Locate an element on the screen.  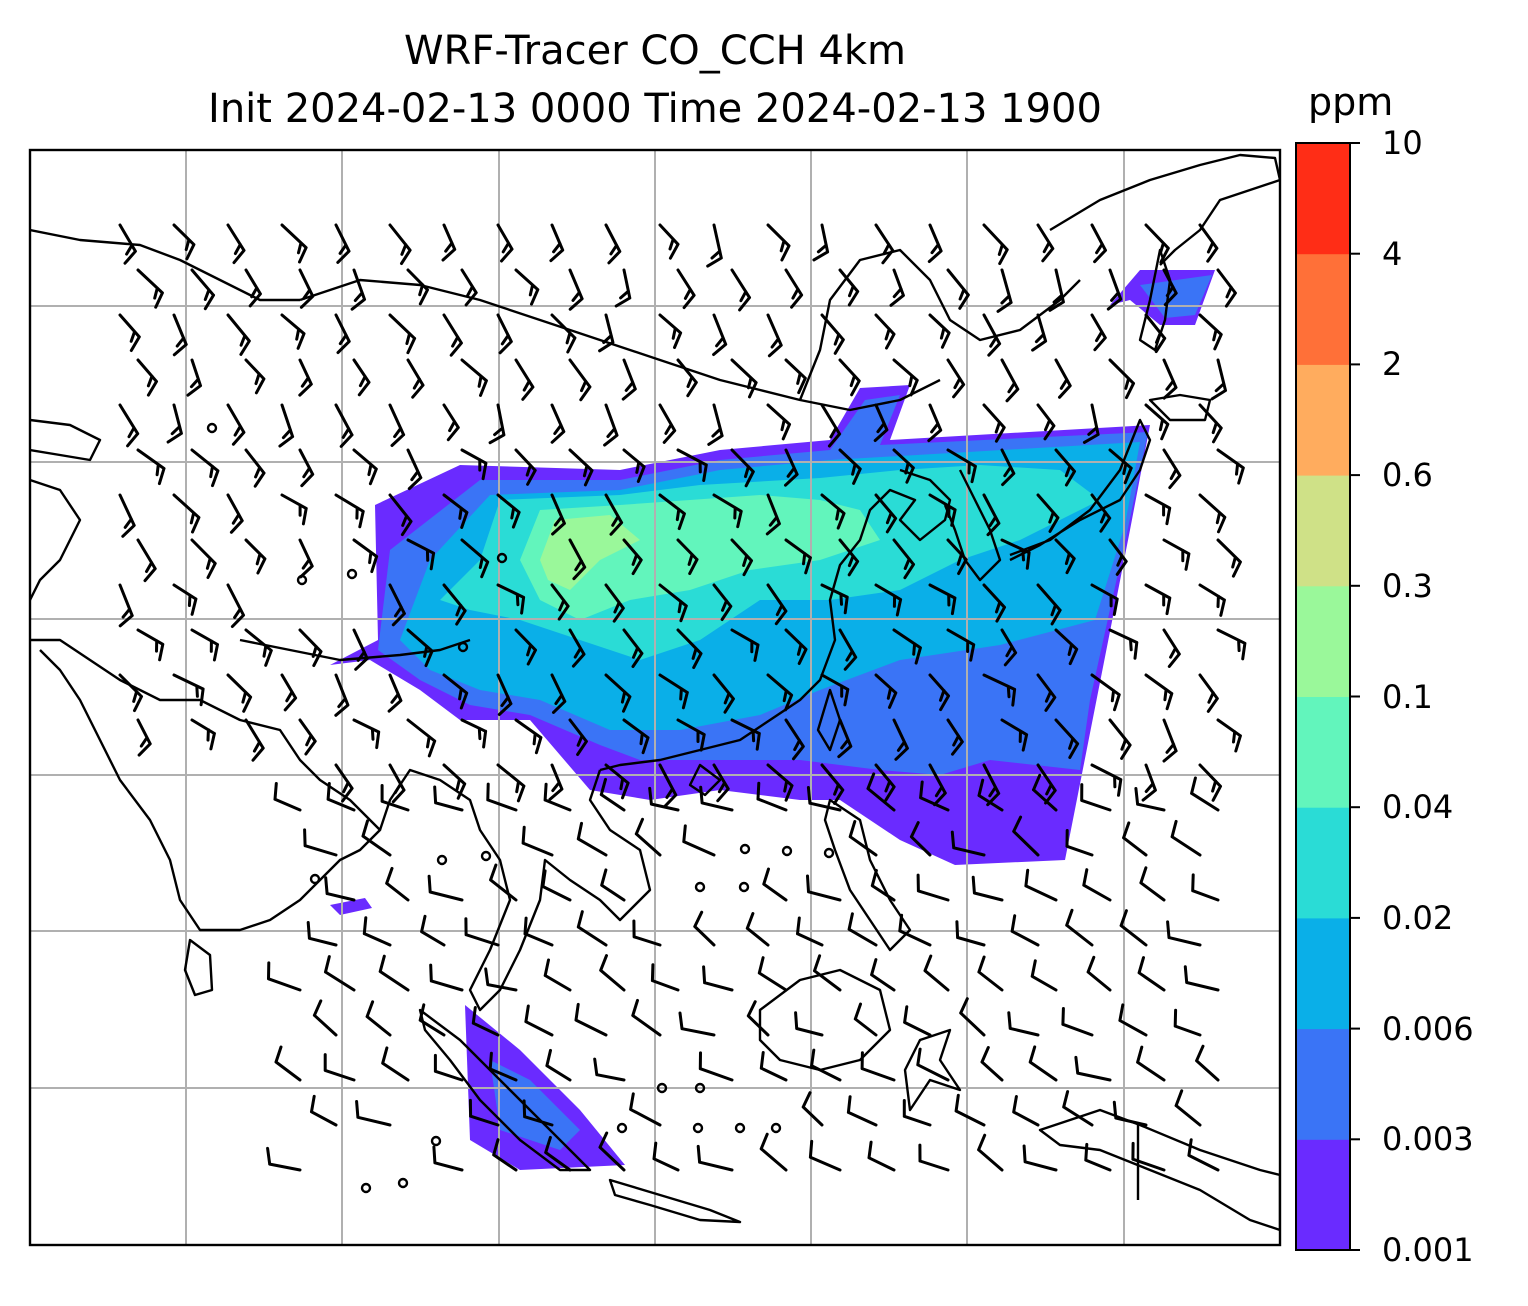
coastline-india is located at coordinates (206, 785).